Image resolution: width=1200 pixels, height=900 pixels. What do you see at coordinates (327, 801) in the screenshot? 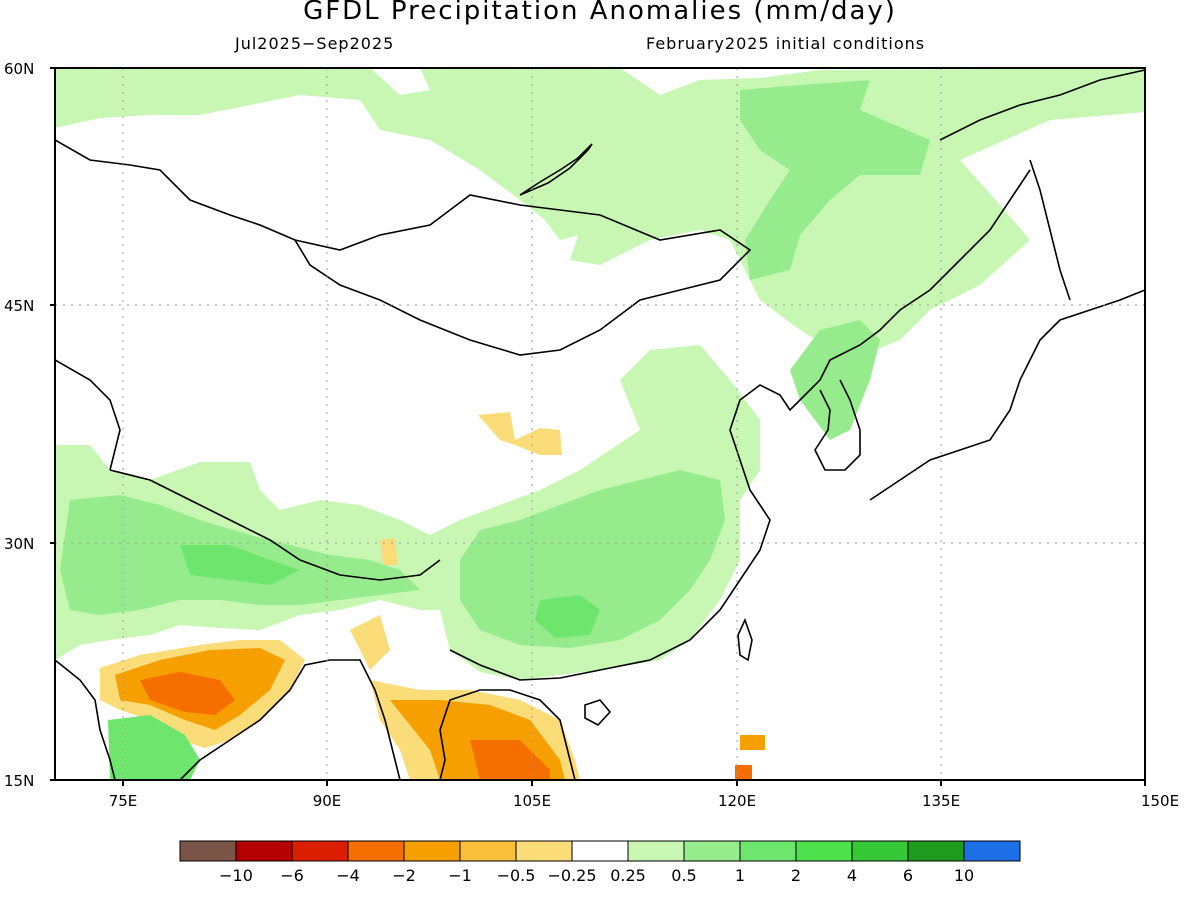
I see `lon-label-90e: 90E` at bounding box center [327, 801].